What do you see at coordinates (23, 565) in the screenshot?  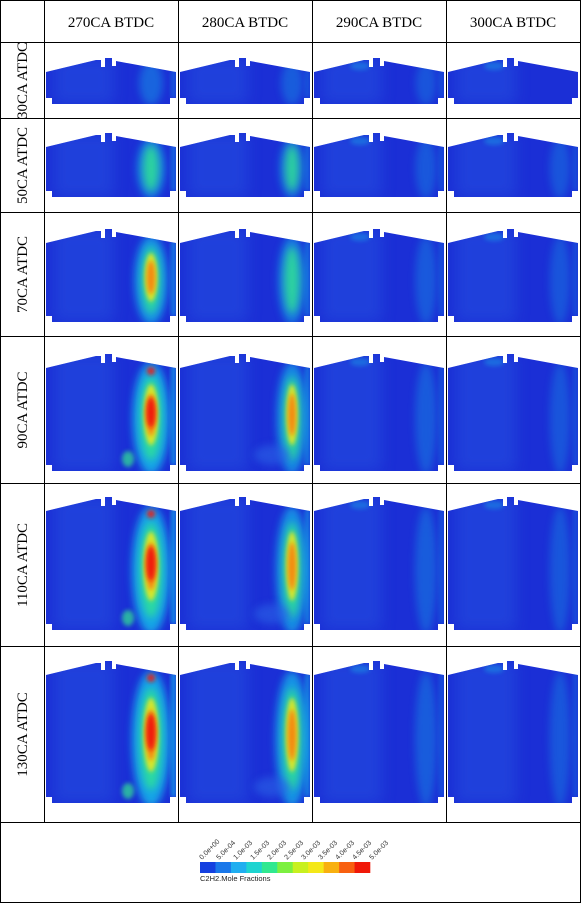 I see `row-label-110: 110CA ATDC` at bounding box center [23, 565].